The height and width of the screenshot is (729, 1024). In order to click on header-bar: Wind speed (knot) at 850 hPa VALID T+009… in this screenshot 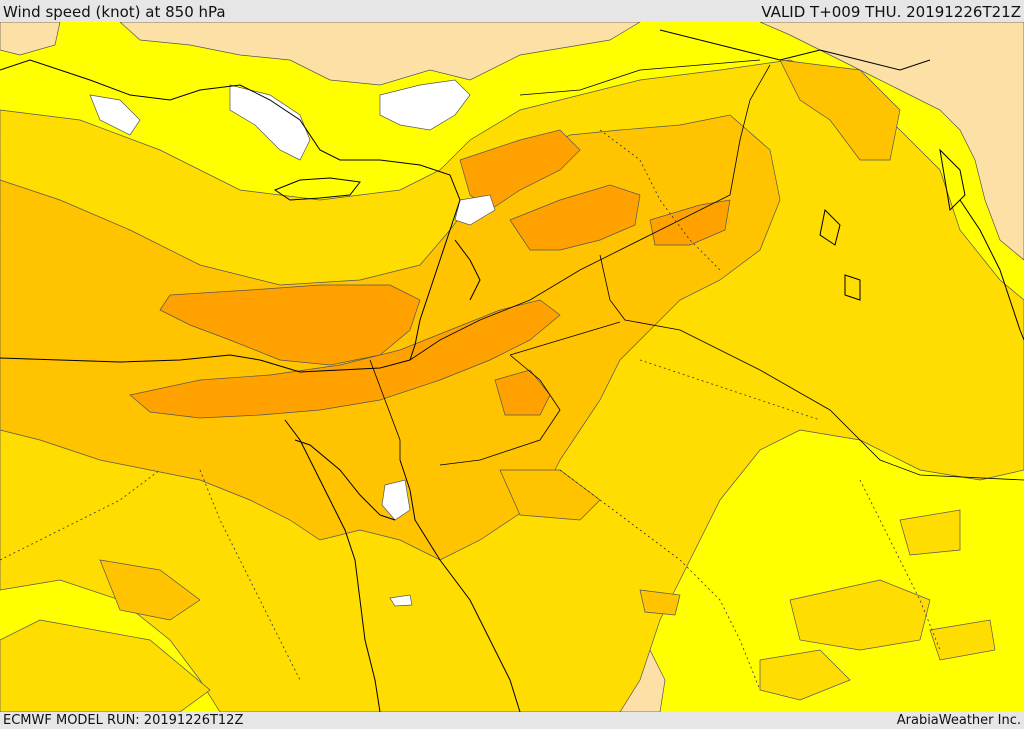, I will do `click(512, 11)`.